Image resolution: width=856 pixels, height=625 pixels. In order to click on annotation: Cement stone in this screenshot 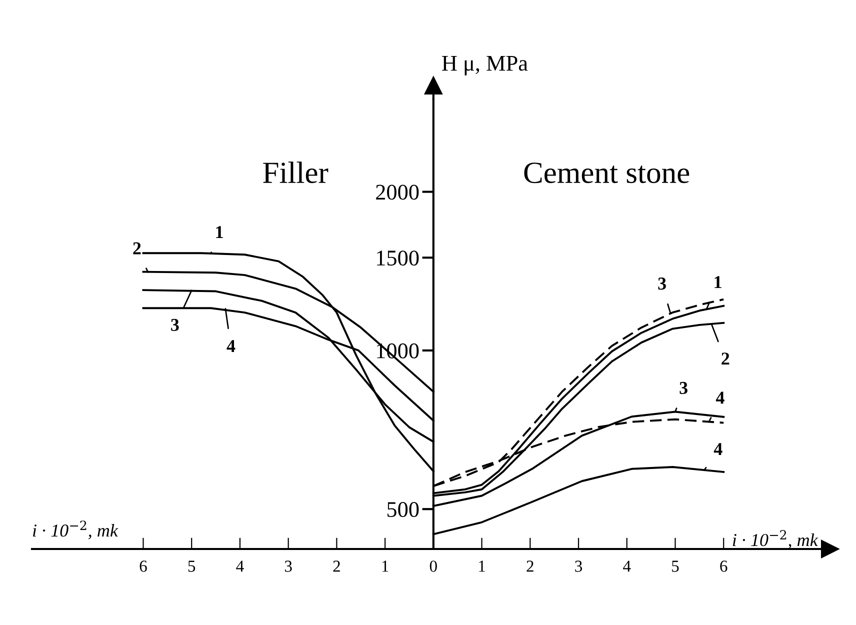, I will do `click(607, 173)`.